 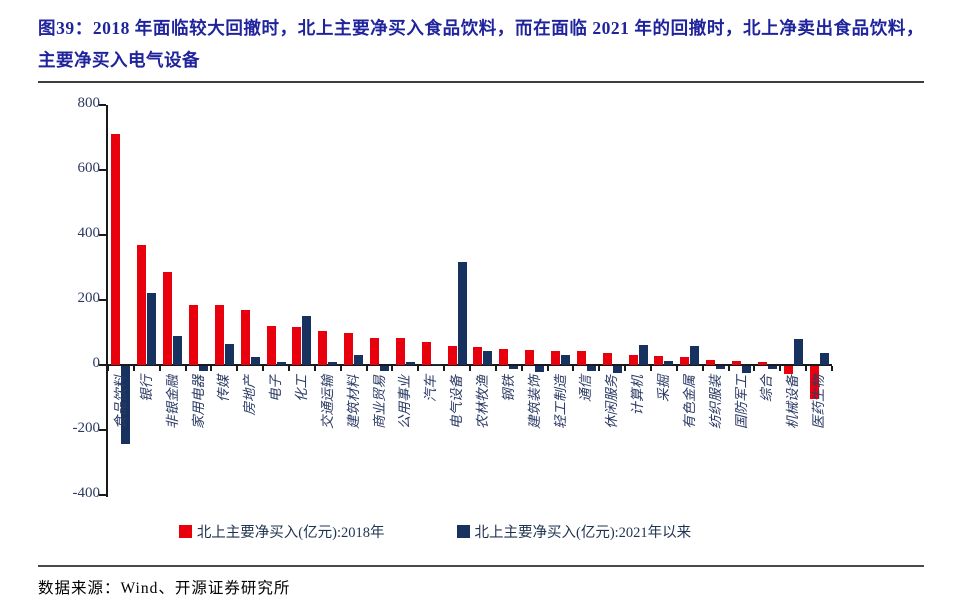 What do you see at coordinates (107, 301) in the screenshot?
I see `y-axis-line` at bounding box center [107, 301].